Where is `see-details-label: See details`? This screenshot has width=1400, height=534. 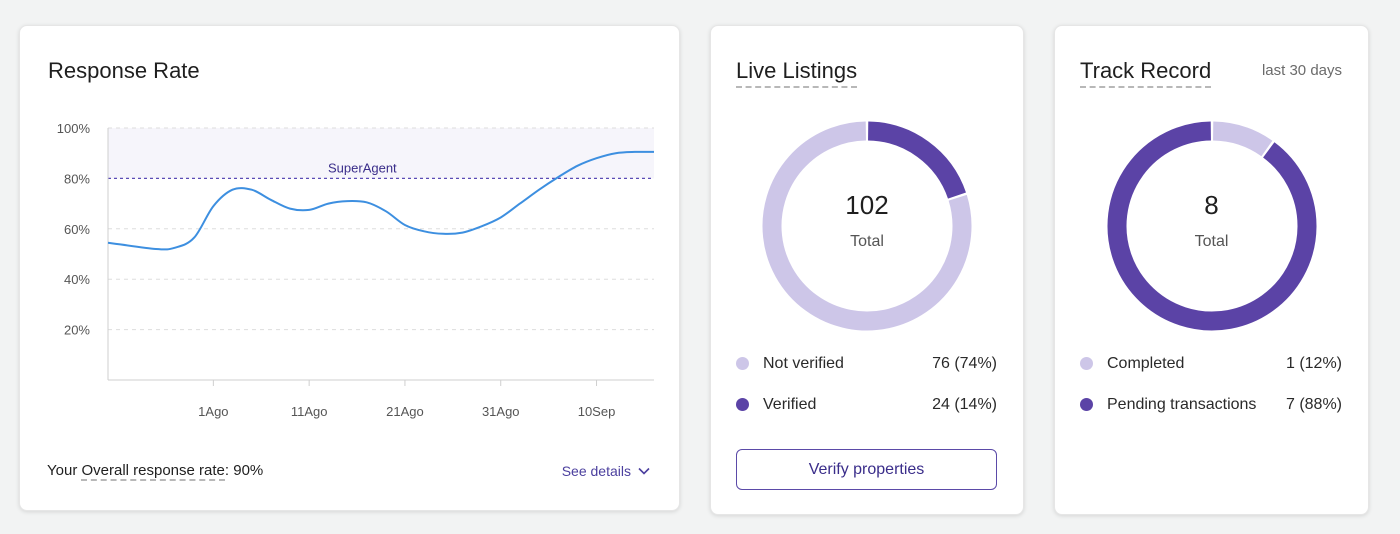 see-details-label: See details is located at coordinates (596, 471).